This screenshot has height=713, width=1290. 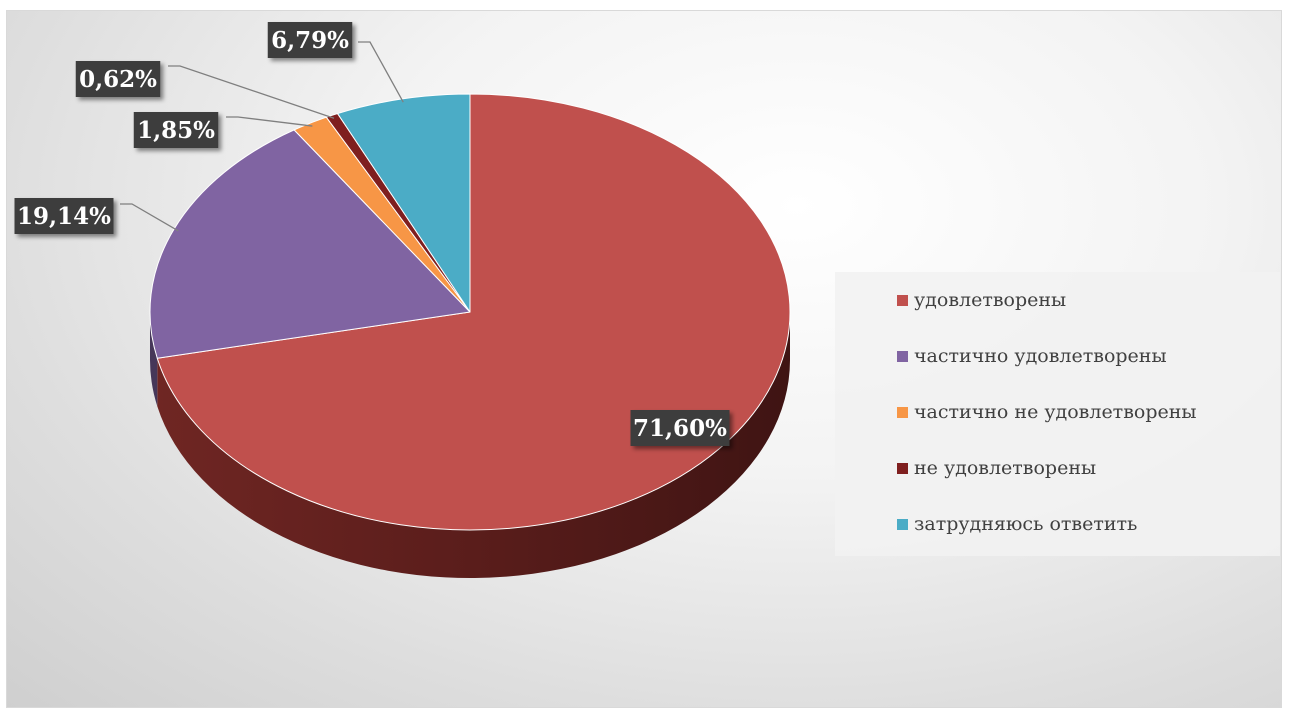 What do you see at coordinates (990, 300) in the screenshot?
I see `legend-label: удовлетворены` at bounding box center [990, 300].